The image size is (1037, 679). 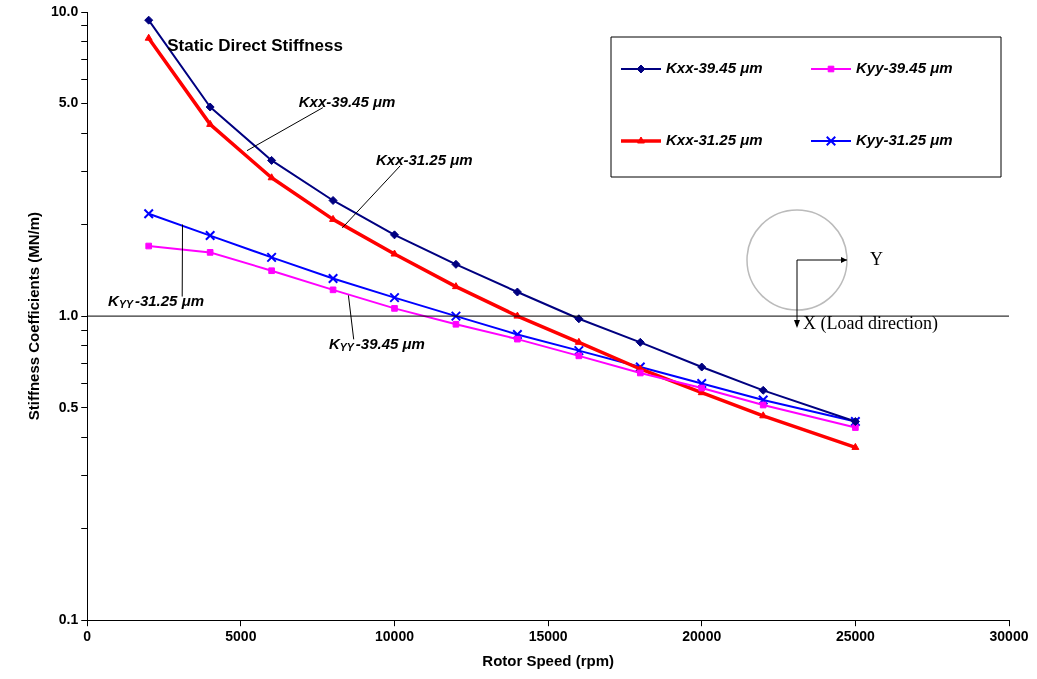 I want to click on y-tick-label: 0.5, so click(x=68, y=406).